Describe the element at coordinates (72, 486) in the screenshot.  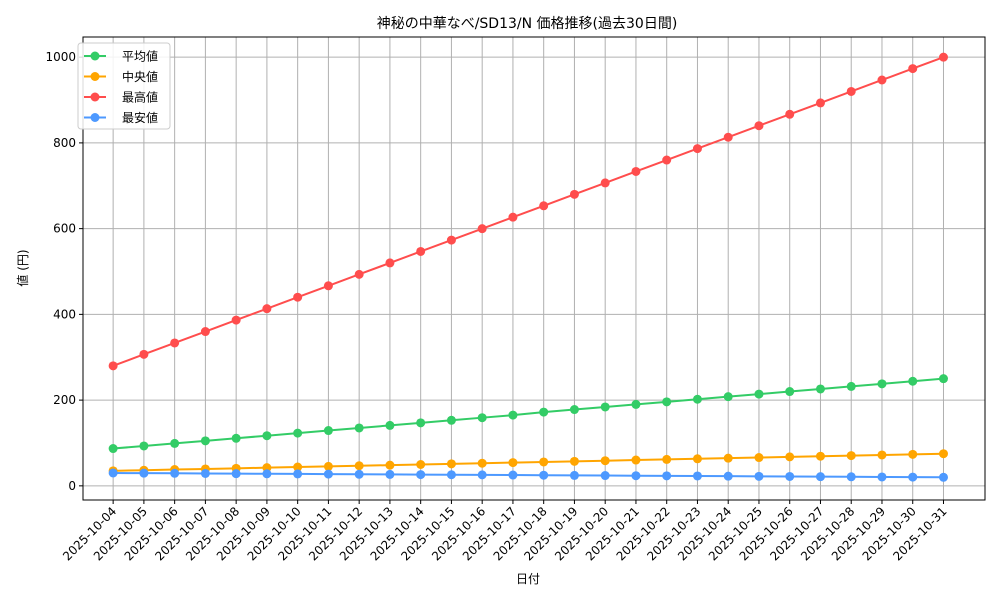
I see `y-tick-label: 0` at that location.